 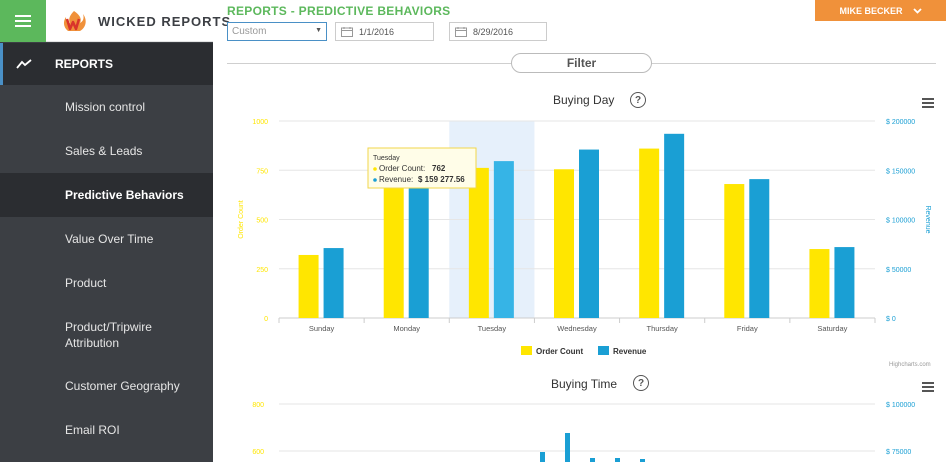 I want to click on tooltip-order-value: 762, so click(x=439, y=168).